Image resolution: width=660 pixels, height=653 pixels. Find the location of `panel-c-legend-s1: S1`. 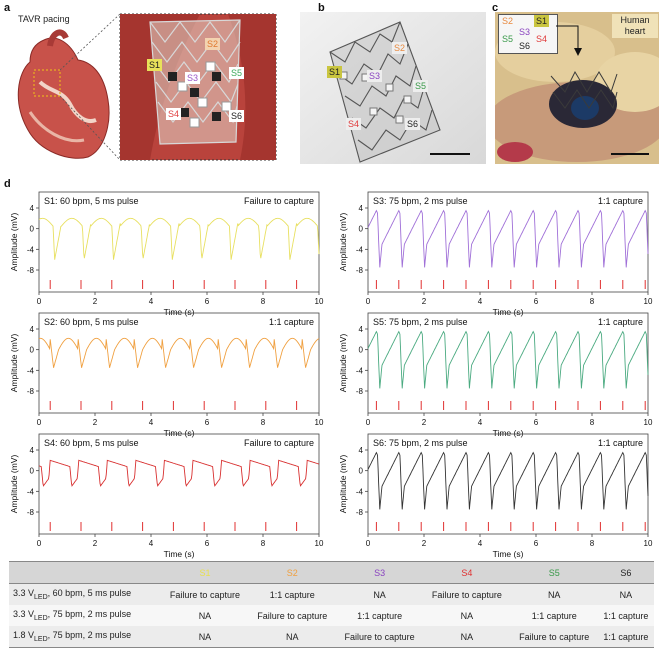

panel-c-legend-s1: S1 is located at coordinates (542, 21).